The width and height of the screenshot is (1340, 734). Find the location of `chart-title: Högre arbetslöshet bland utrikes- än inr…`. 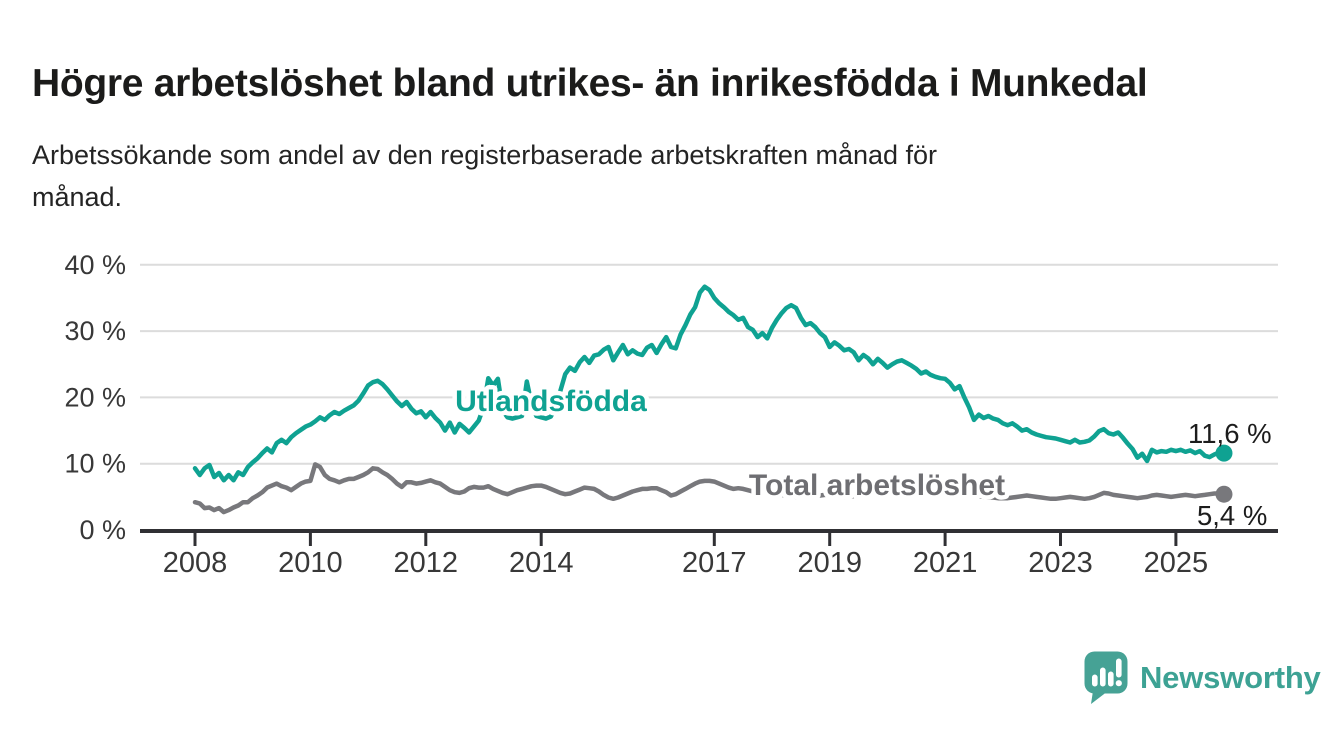

chart-title: Högre arbetslöshet bland utrikes- än inr… is located at coordinates (590, 84).